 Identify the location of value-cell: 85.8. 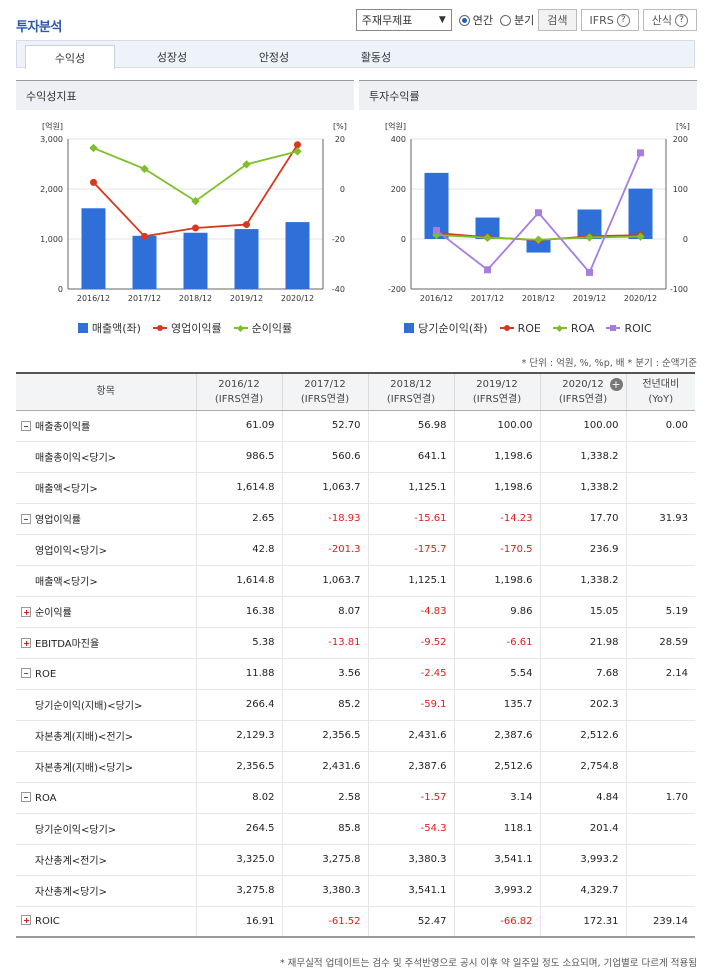
(324, 829).